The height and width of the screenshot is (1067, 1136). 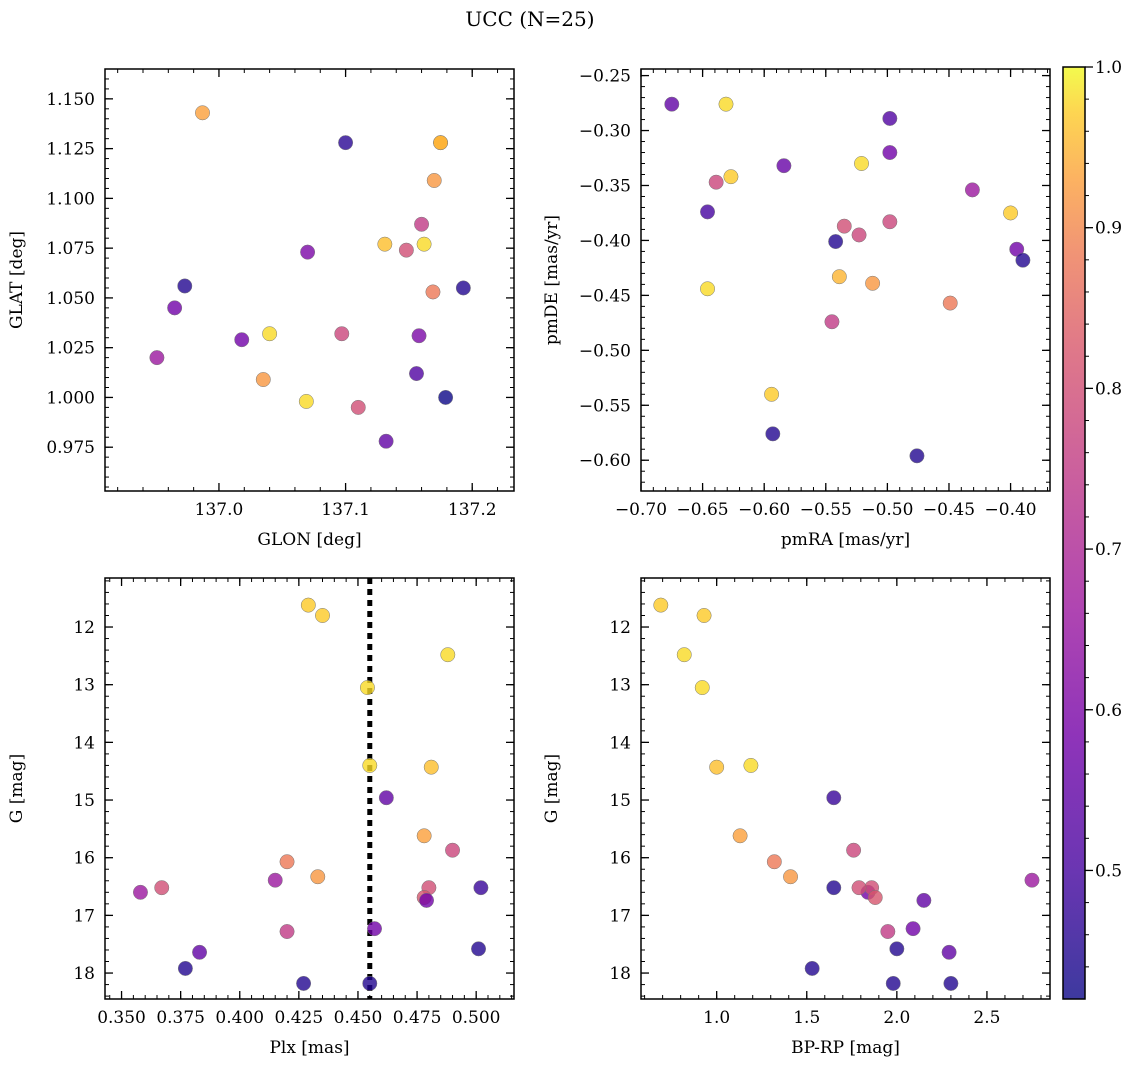 I want to click on y-tick-label: −0.30, so click(x=605, y=132).